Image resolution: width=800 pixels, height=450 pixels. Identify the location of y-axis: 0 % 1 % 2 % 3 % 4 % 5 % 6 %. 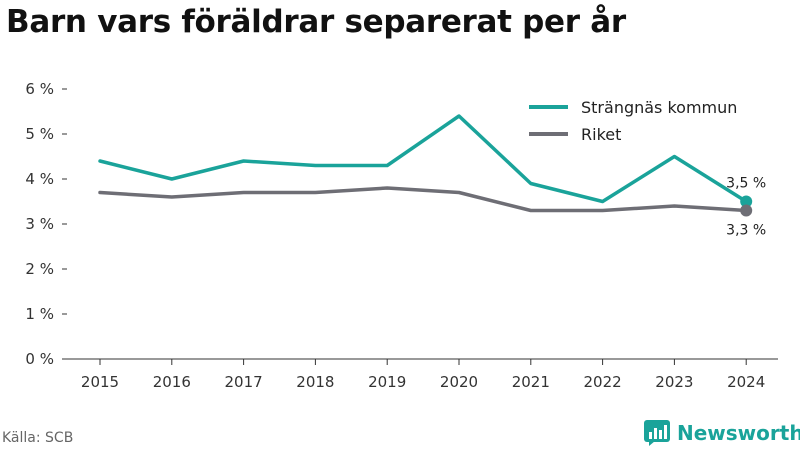
(46, 224).